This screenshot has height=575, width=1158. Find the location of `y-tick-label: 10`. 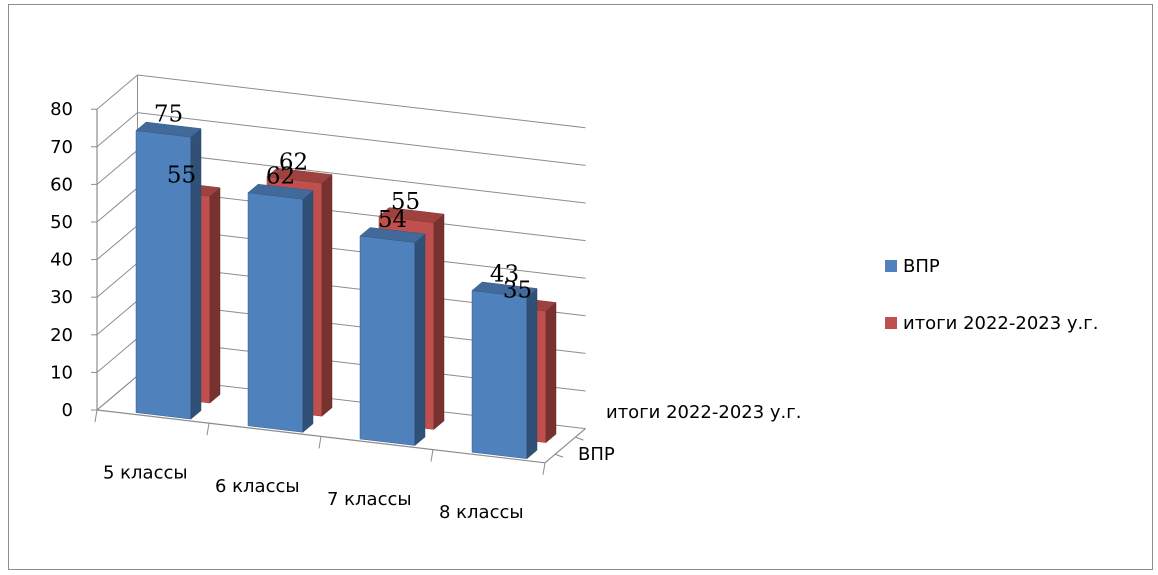

y-tick-label: 10 is located at coordinates (61, 372).